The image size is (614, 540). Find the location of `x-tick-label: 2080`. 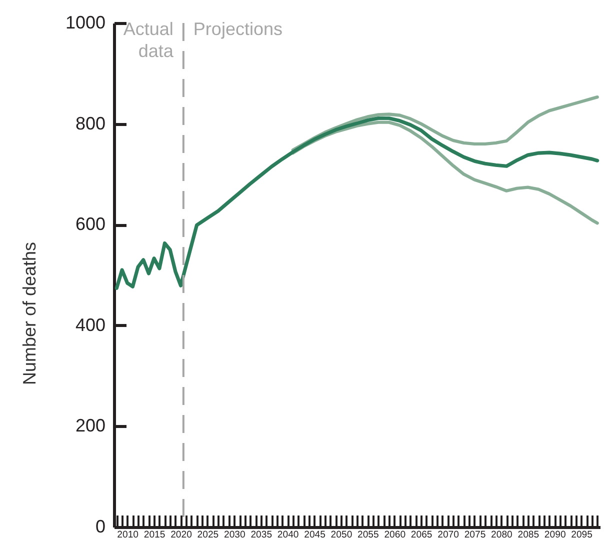

x-tick-label: 2080 is located at coordinates (501, 535).